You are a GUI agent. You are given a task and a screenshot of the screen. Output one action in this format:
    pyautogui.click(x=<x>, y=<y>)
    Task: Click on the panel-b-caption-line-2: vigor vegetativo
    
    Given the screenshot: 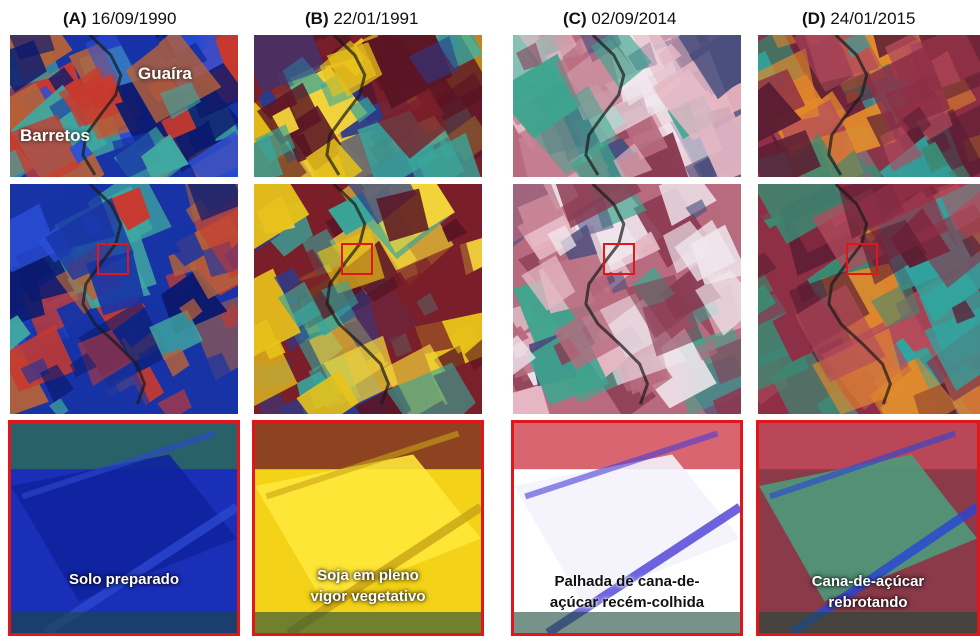 What is the action you would take?
    pyautogui.click(x=368, y=596)
    